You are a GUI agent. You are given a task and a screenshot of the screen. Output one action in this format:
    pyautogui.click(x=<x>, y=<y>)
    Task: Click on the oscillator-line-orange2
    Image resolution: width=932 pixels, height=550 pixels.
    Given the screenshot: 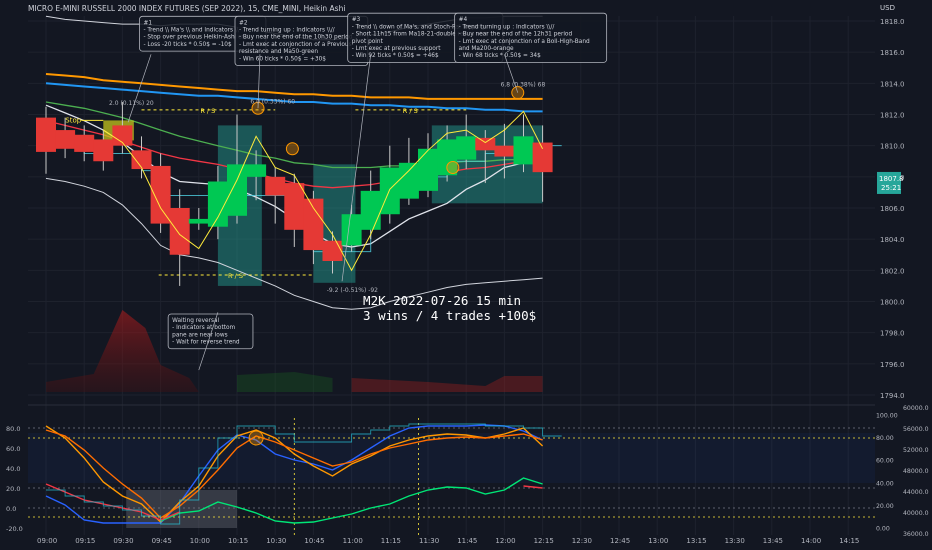 What is the action you would take?
    pyautogui.click(x=294, y=474)
    